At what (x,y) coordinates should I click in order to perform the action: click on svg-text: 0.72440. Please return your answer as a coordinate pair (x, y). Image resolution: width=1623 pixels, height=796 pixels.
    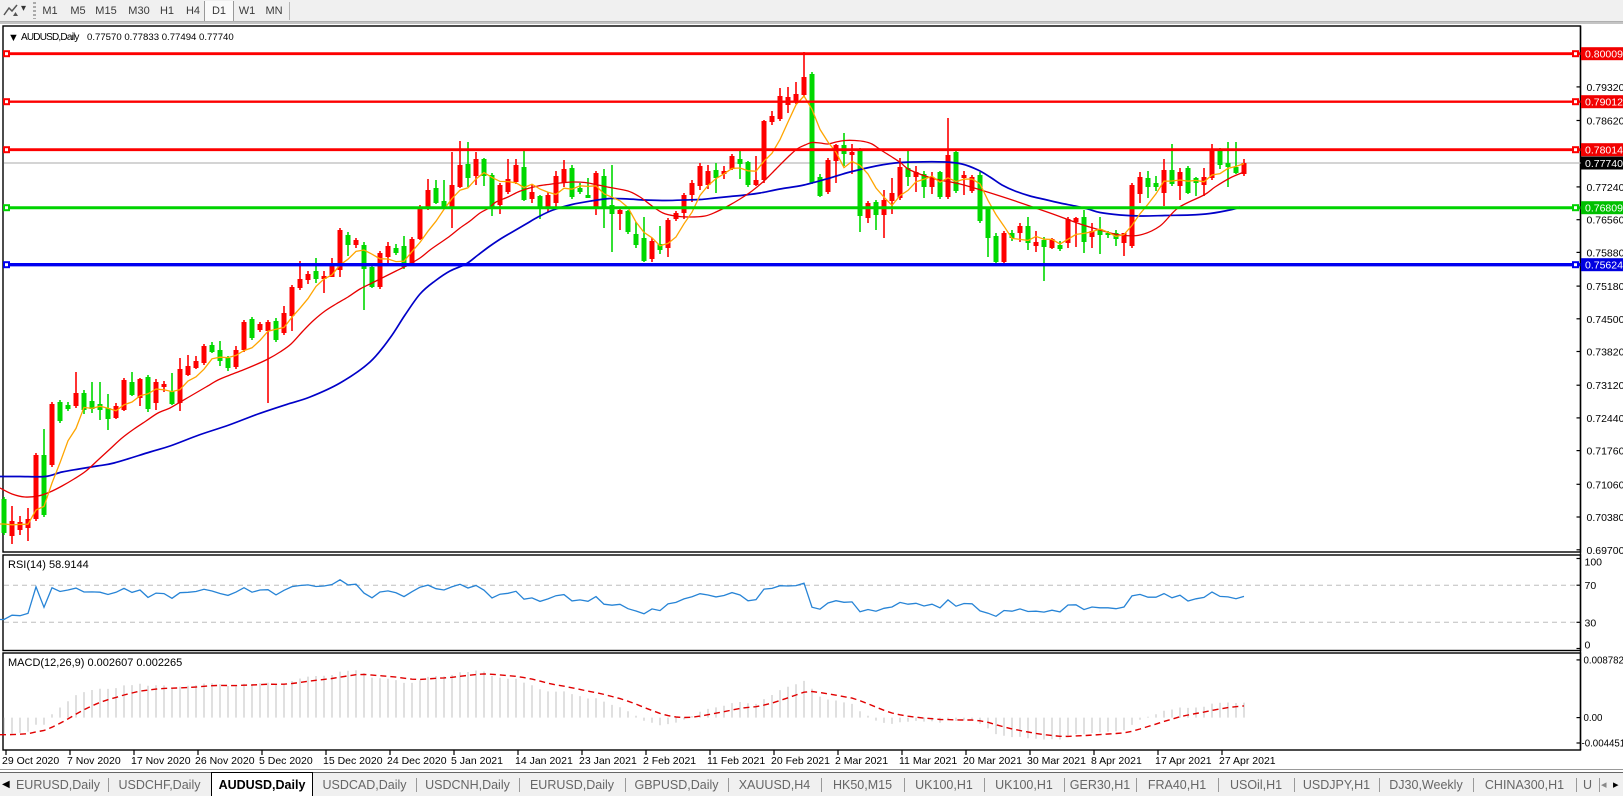
    Looking at the image, I should click on (1605, 419).